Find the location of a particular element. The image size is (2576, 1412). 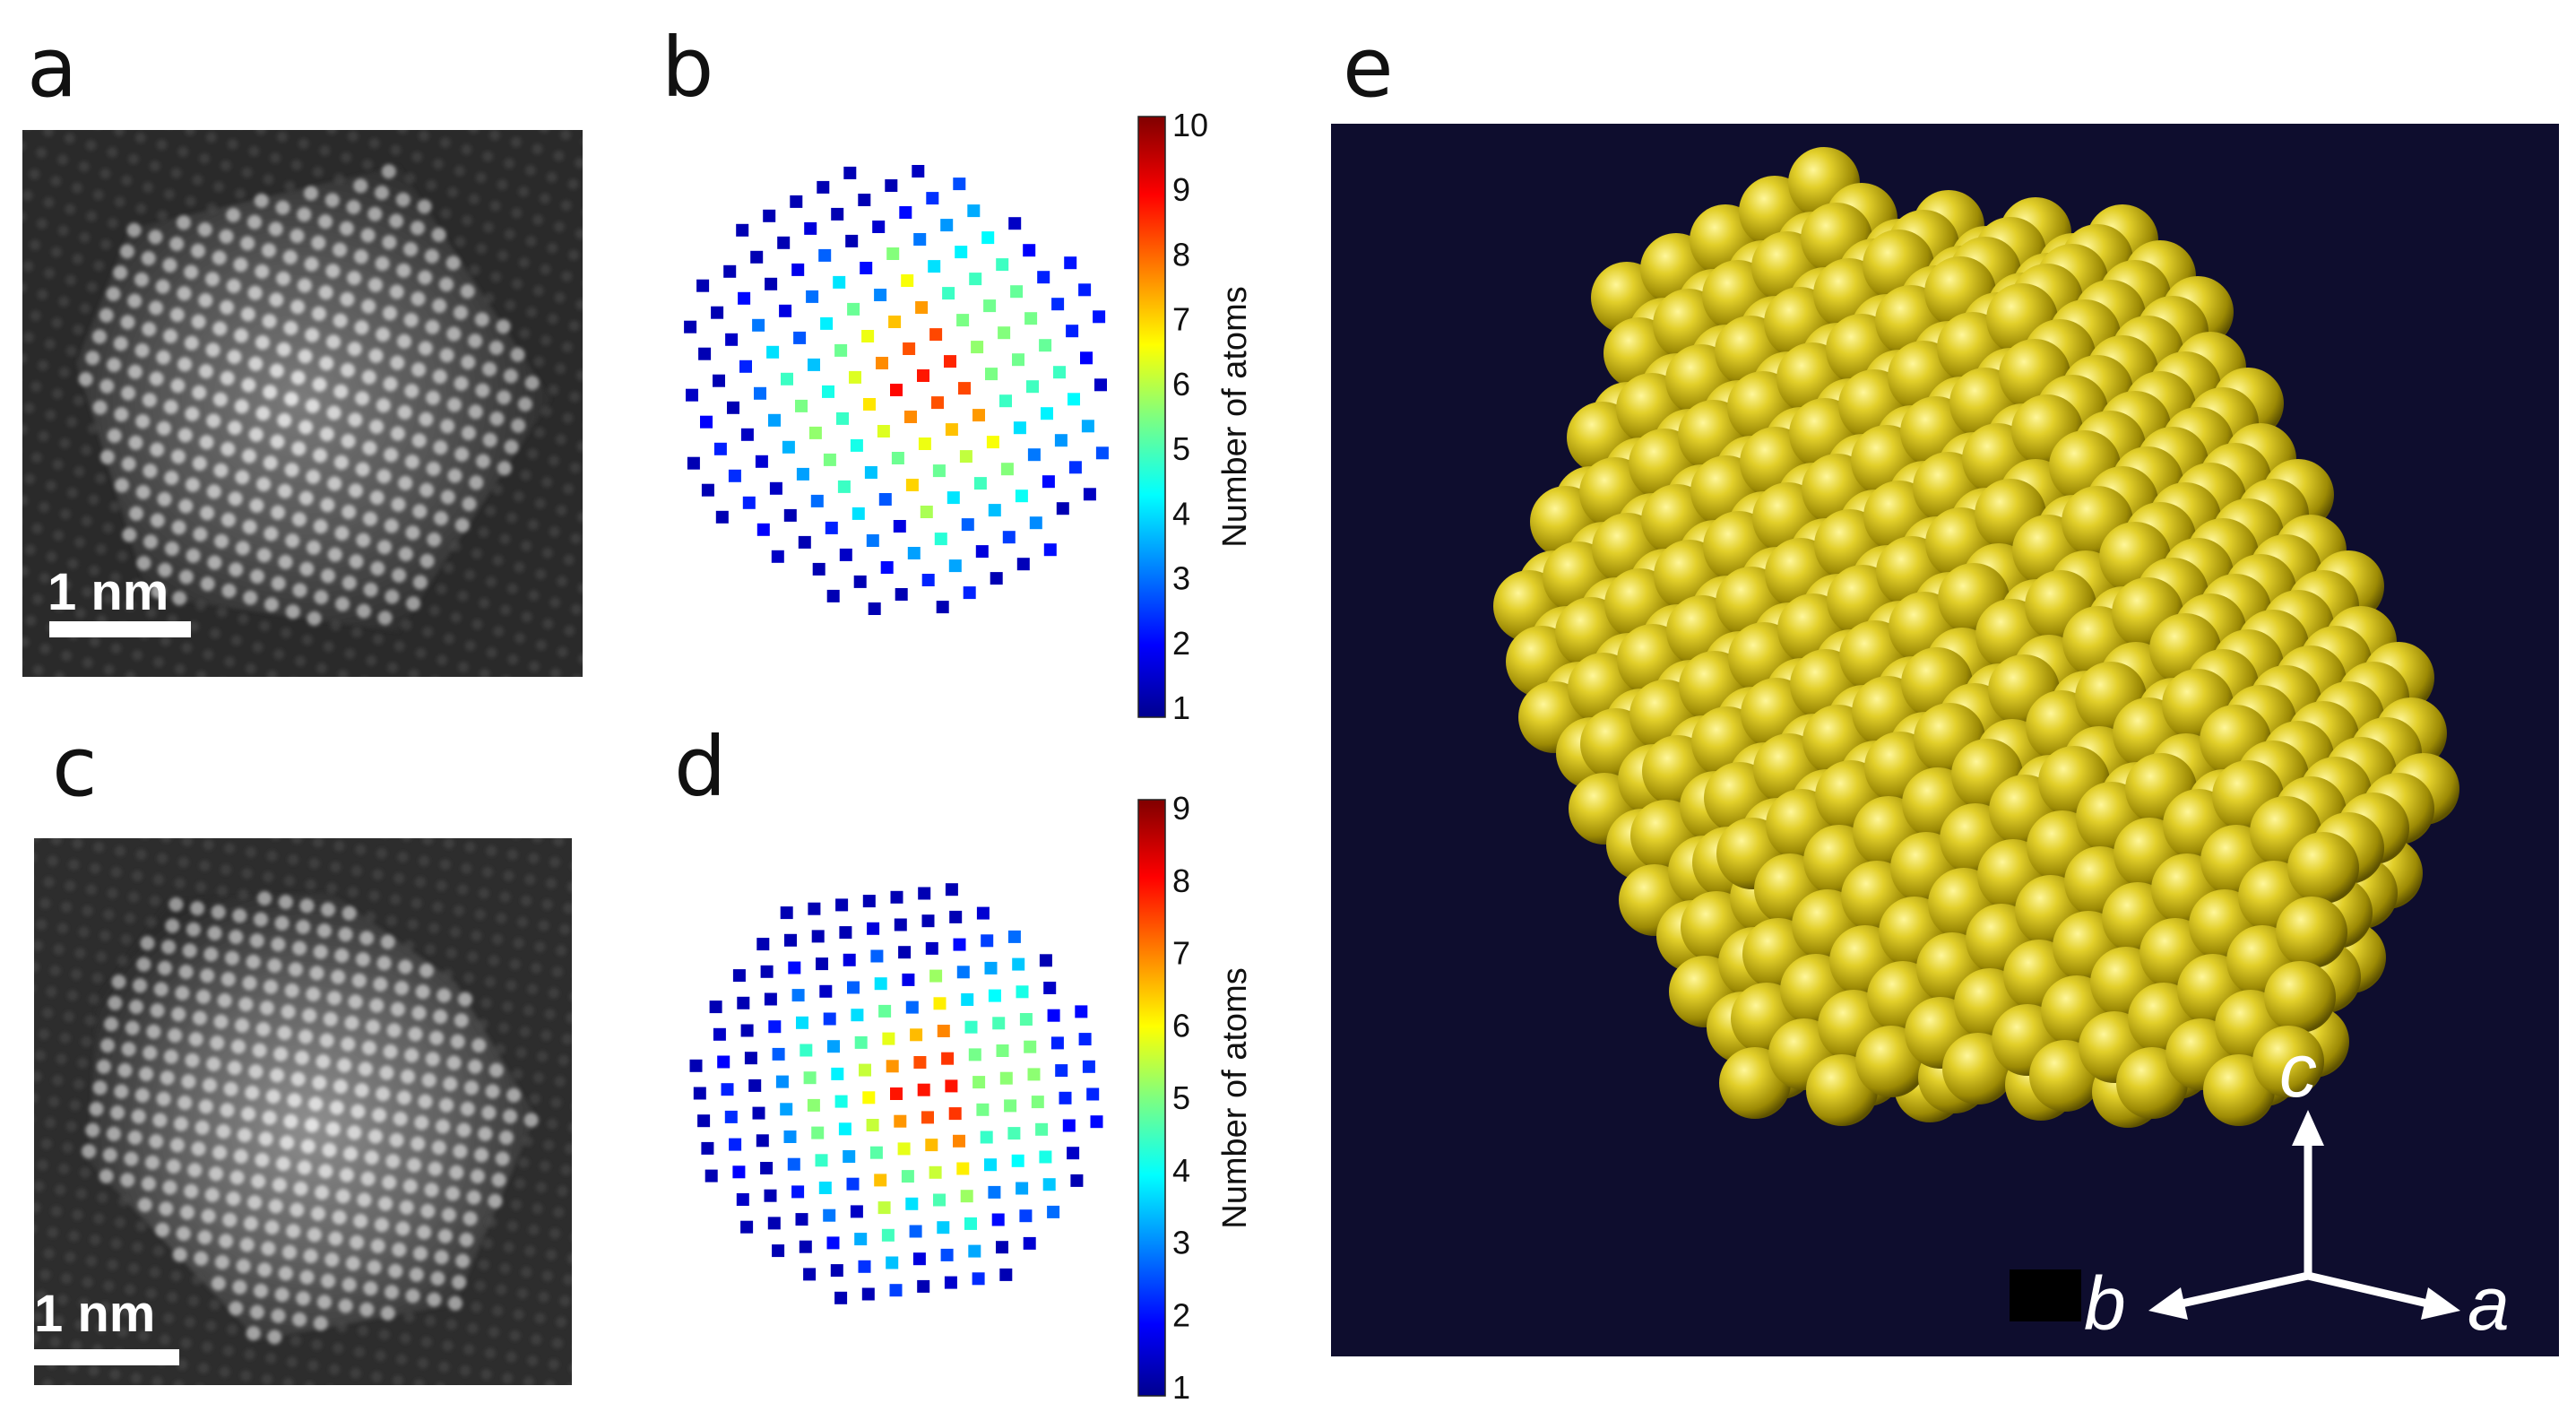

colorbar-tick: 9 is located at coordinates (1181, 808).